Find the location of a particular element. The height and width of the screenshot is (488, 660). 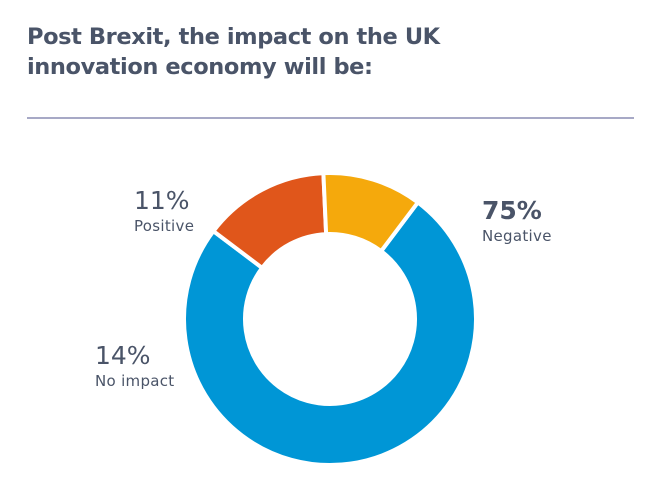

no-impact-value-label: 14% is located at coordinates (123, 355).